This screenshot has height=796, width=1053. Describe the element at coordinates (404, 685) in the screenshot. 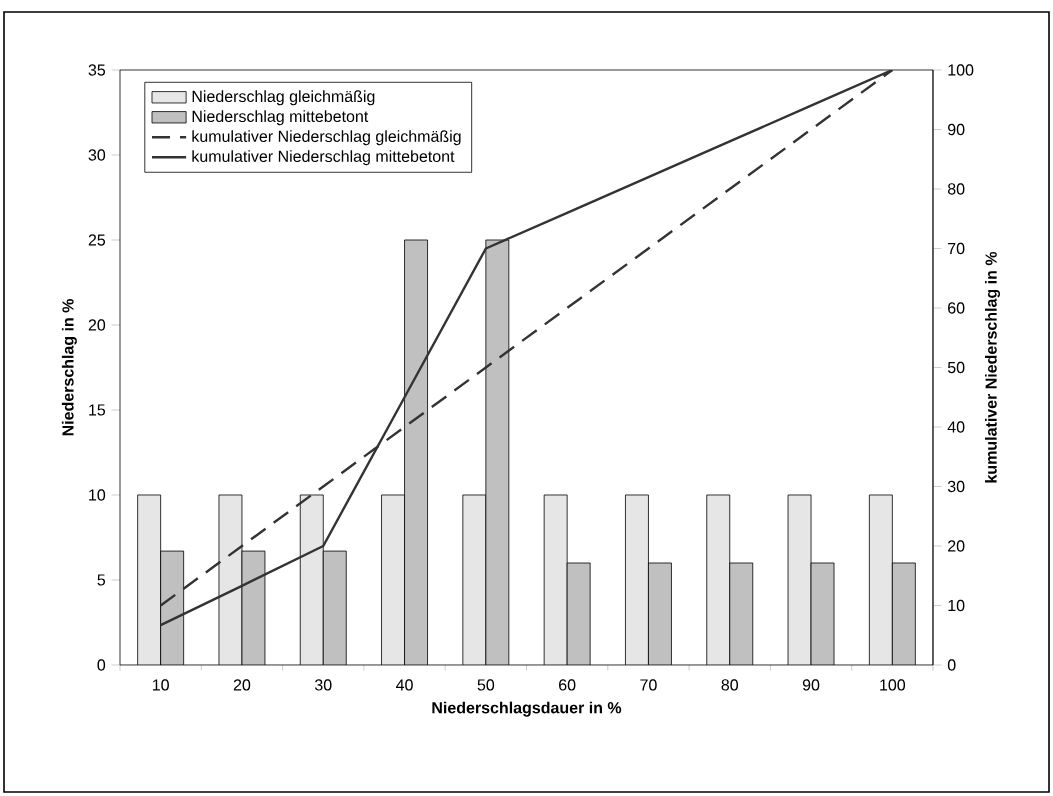

I see `x-tick-label: 40` at that location.